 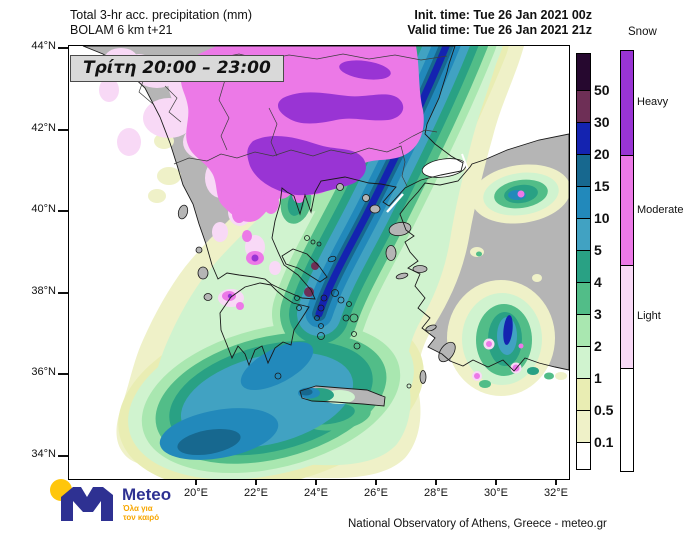 I want to click on brand-tagline: Όλα για τον καιρό, so click(x=141, y=513).